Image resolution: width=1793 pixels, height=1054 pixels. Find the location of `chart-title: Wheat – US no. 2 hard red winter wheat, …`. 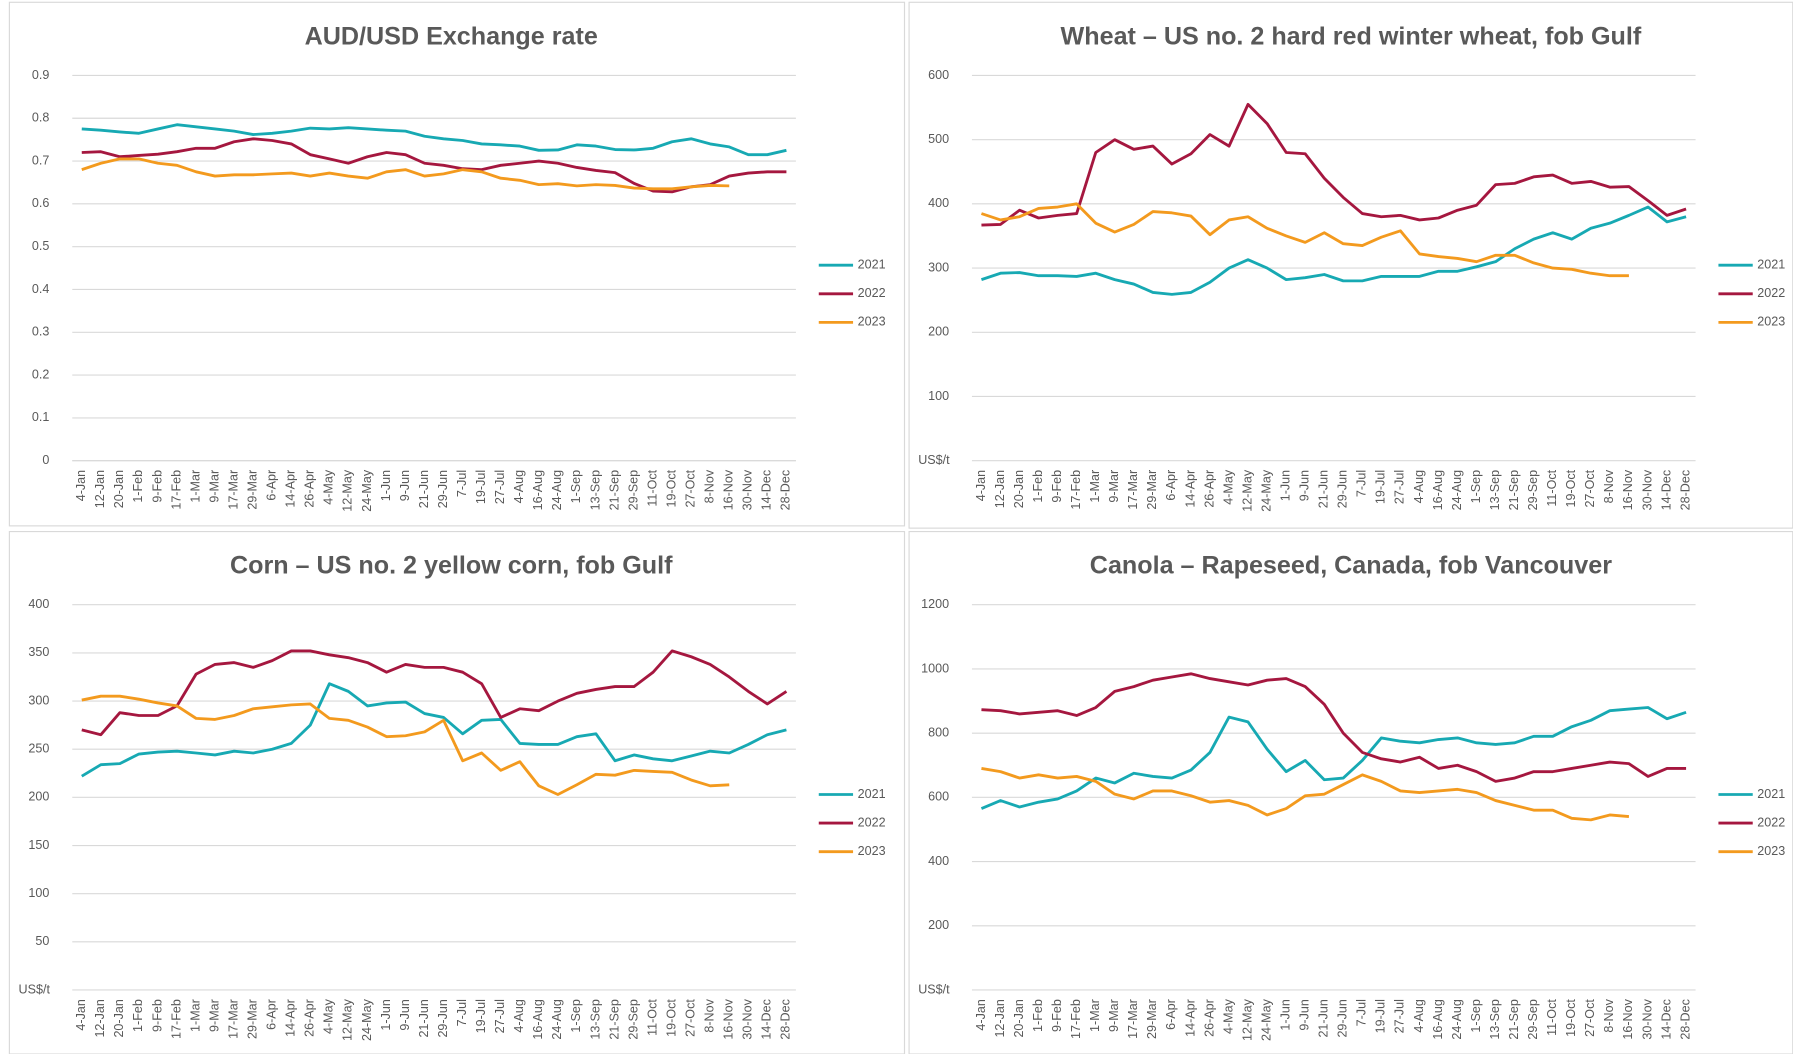

chart-title: Wheat – US no. 2 hard red winter wheat, … is located at coordinates (1351, 36).